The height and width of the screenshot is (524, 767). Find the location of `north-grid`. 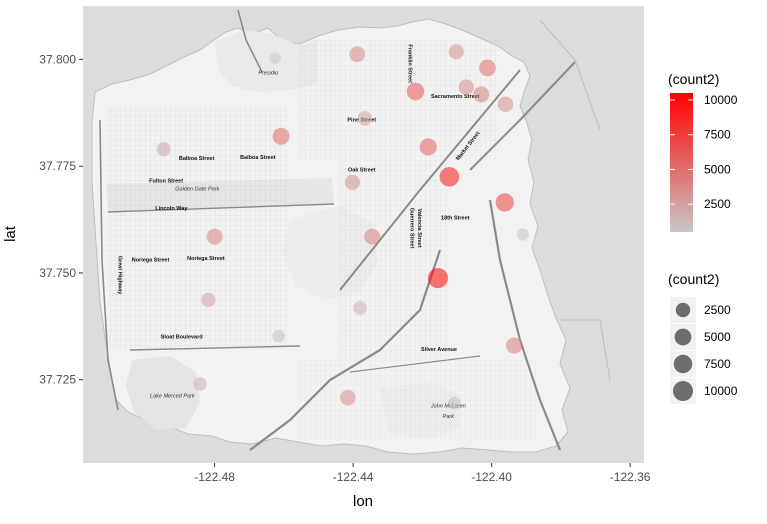

north-grid is located at coordinates (400, 100).